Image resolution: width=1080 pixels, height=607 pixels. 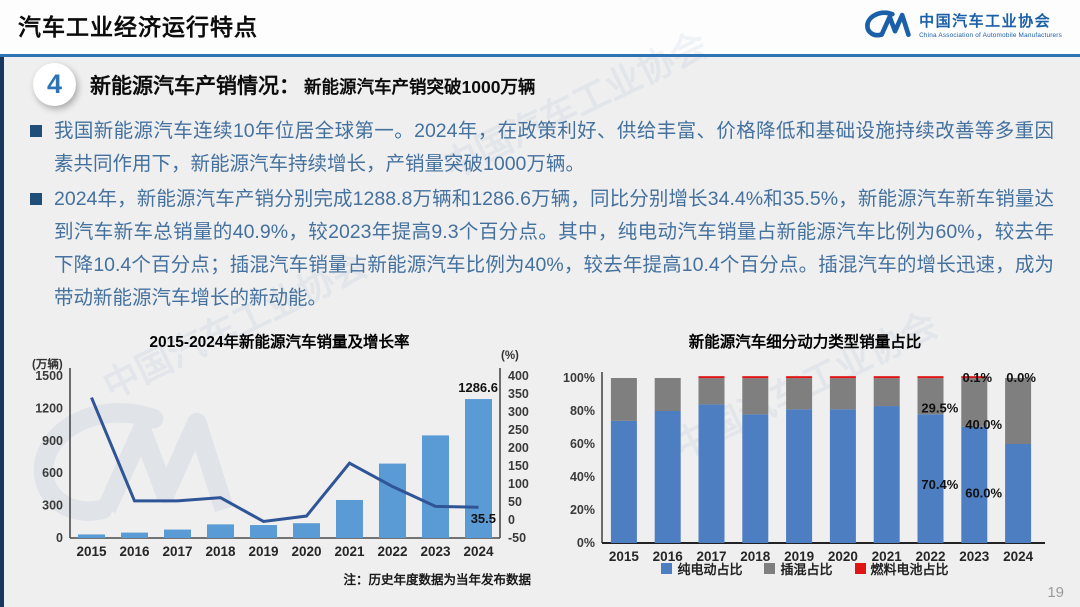 What do you see at coordinates (582, 477) in the screenshot?
I see `y-axis-tick: 40%` at bounding box center [582, 477].